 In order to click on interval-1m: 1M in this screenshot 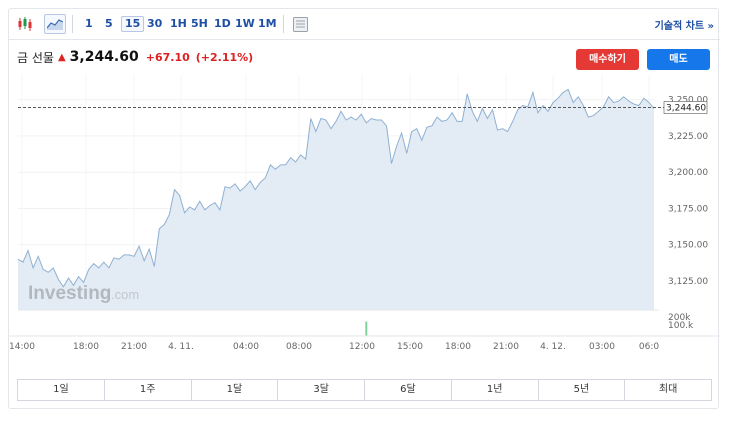, I will do `click(267, 23)`.